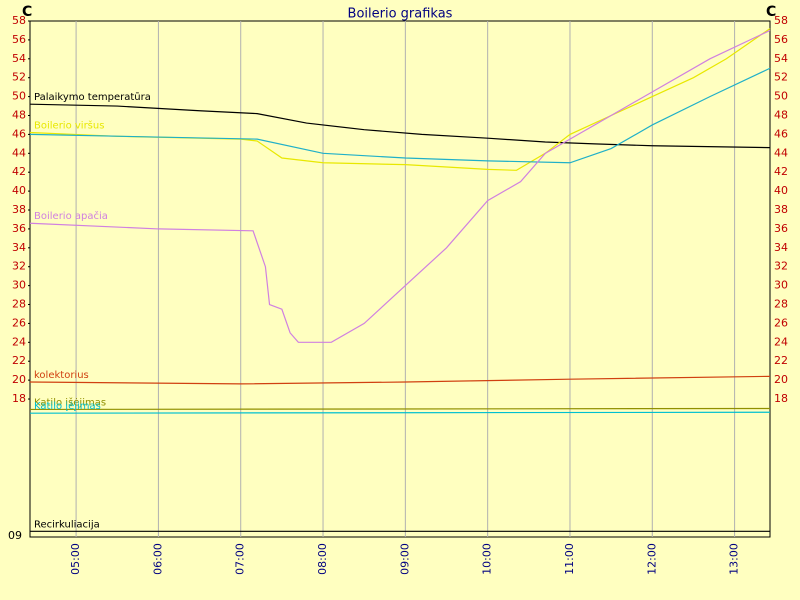  What do you see at coordinates (781, 39) in the screenshot?
I see `y-tick-label-right: 56` at bounding box center [781, 39].